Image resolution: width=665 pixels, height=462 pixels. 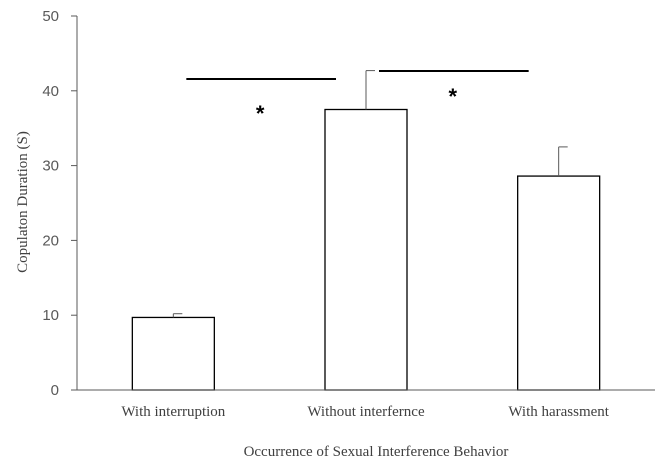 I want to click on y-tick-label: 20, so click(x=50, y=240).